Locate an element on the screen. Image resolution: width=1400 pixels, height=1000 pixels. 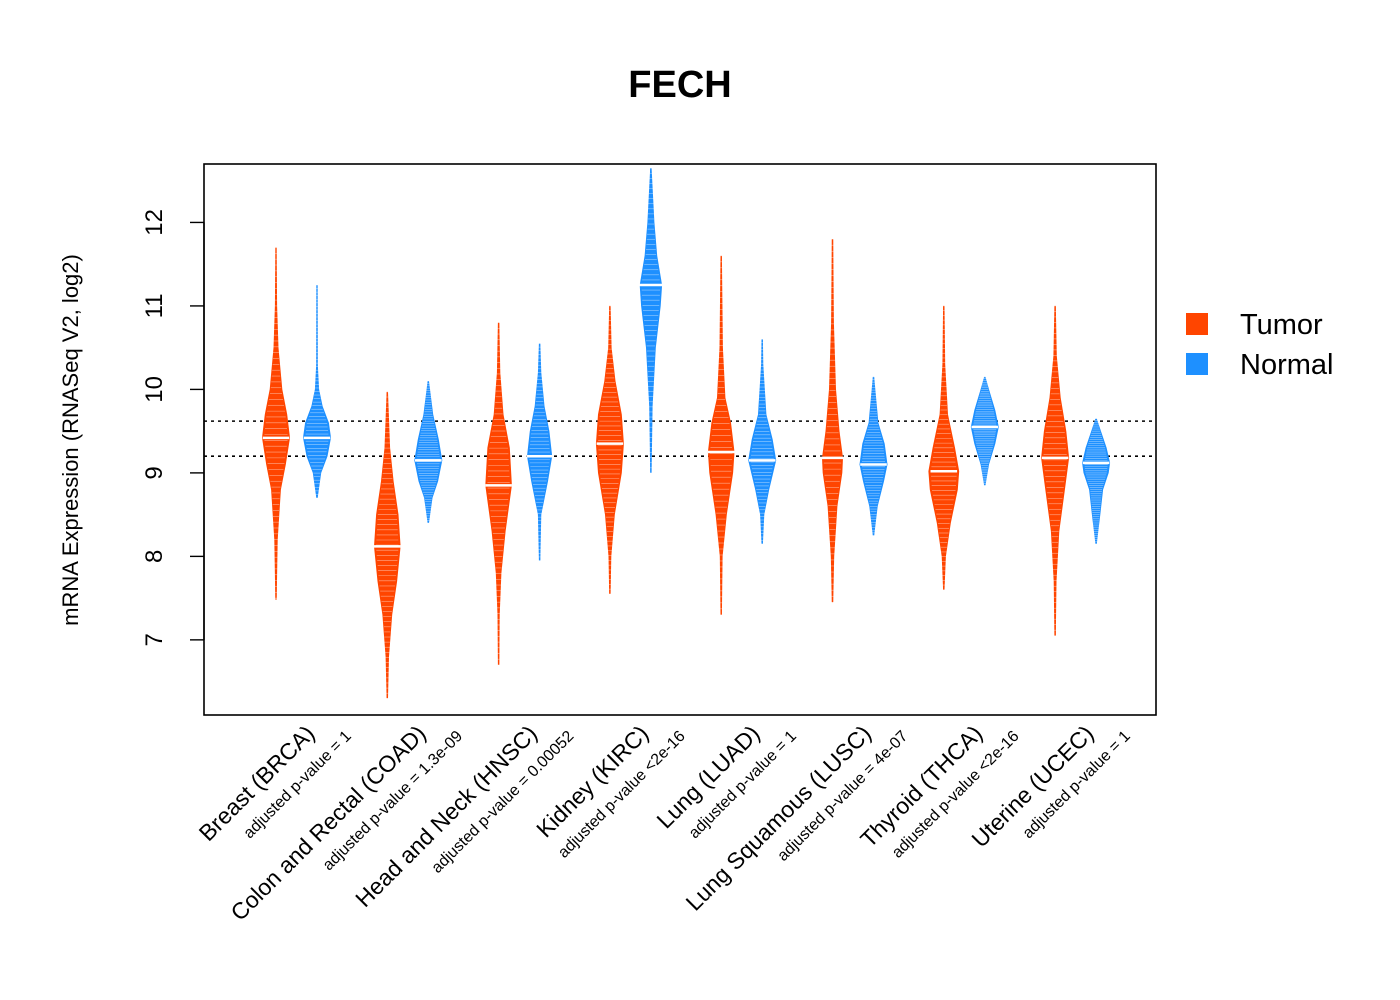
y-tick-label: 12 is located at coordinates (154, 222).